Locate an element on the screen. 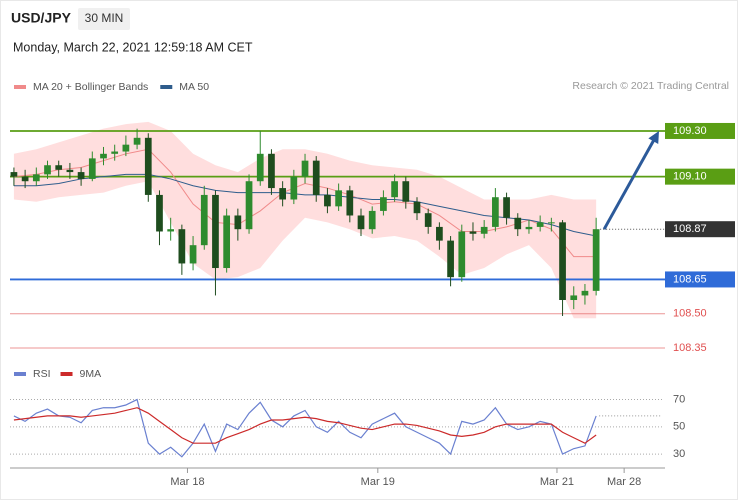  ma-line is located at coordinates (305, 205).